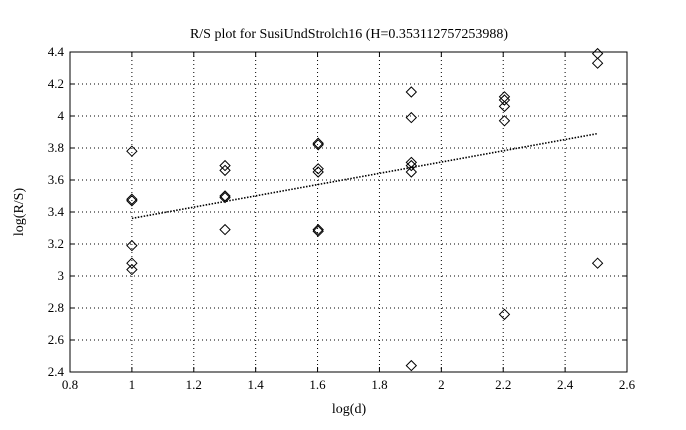 The width and height of the screenshot is (686, 430). Describe the element at coordinates (565, 384) in the screenshot. I see `x-tick-label: 2.4` at that location.